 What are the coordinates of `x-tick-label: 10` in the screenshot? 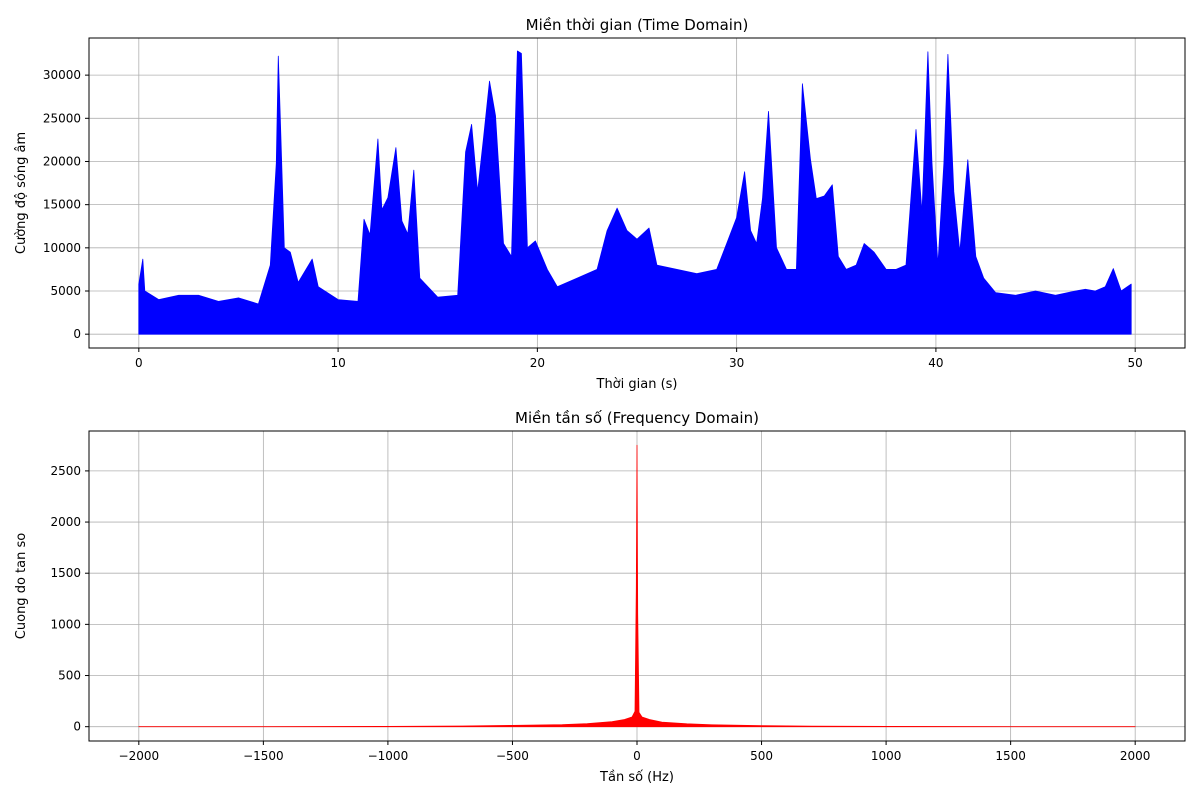 It's located at (337, 363).